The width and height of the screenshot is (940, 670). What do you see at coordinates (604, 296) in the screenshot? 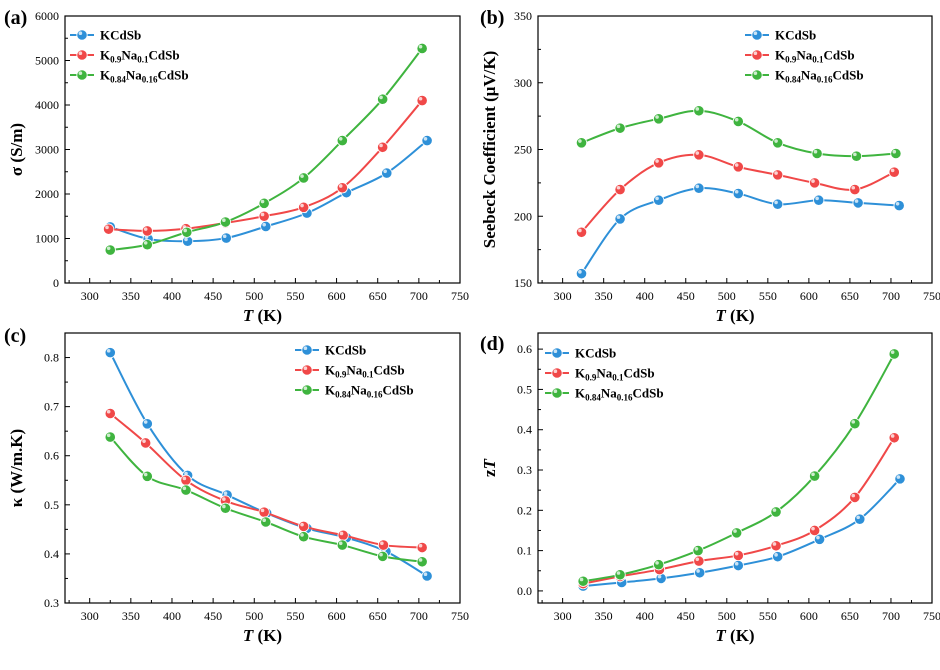
I see `x-tick-label: 350` at bounding box center [604, 296].